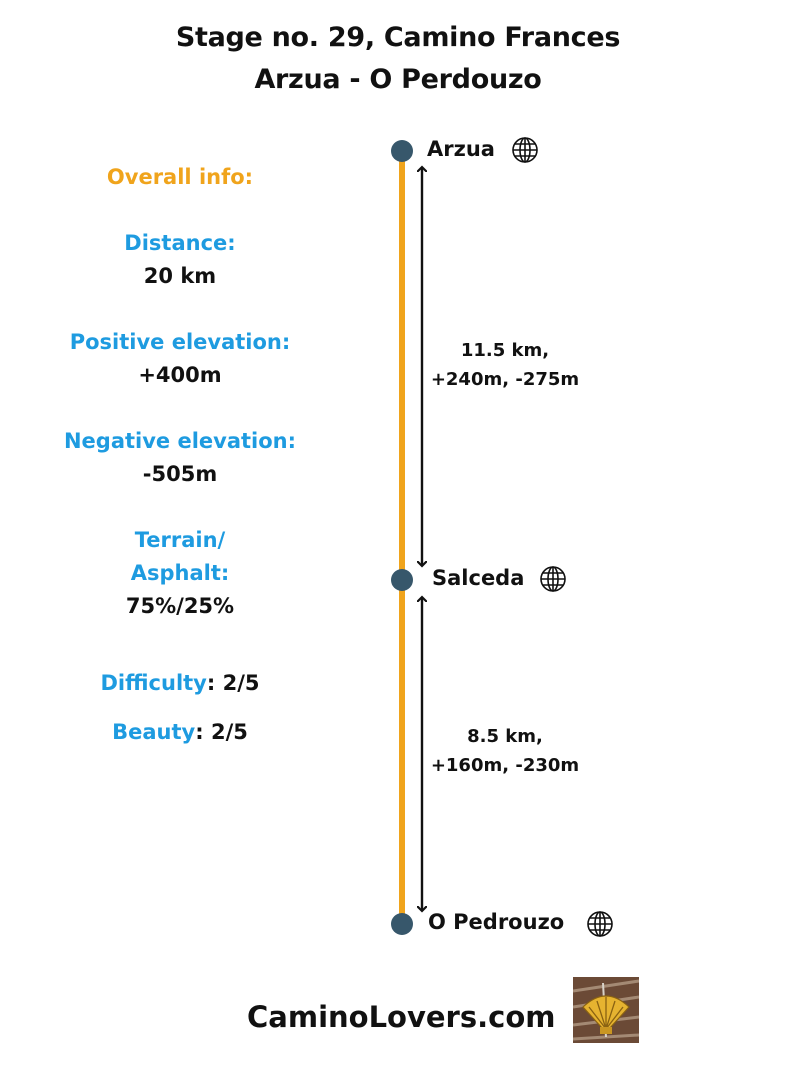  Describe the element at coordinates (505, 365) in the screenshot. I see `segment-1-label: 11.5 km, +240m, -275m` at that location.